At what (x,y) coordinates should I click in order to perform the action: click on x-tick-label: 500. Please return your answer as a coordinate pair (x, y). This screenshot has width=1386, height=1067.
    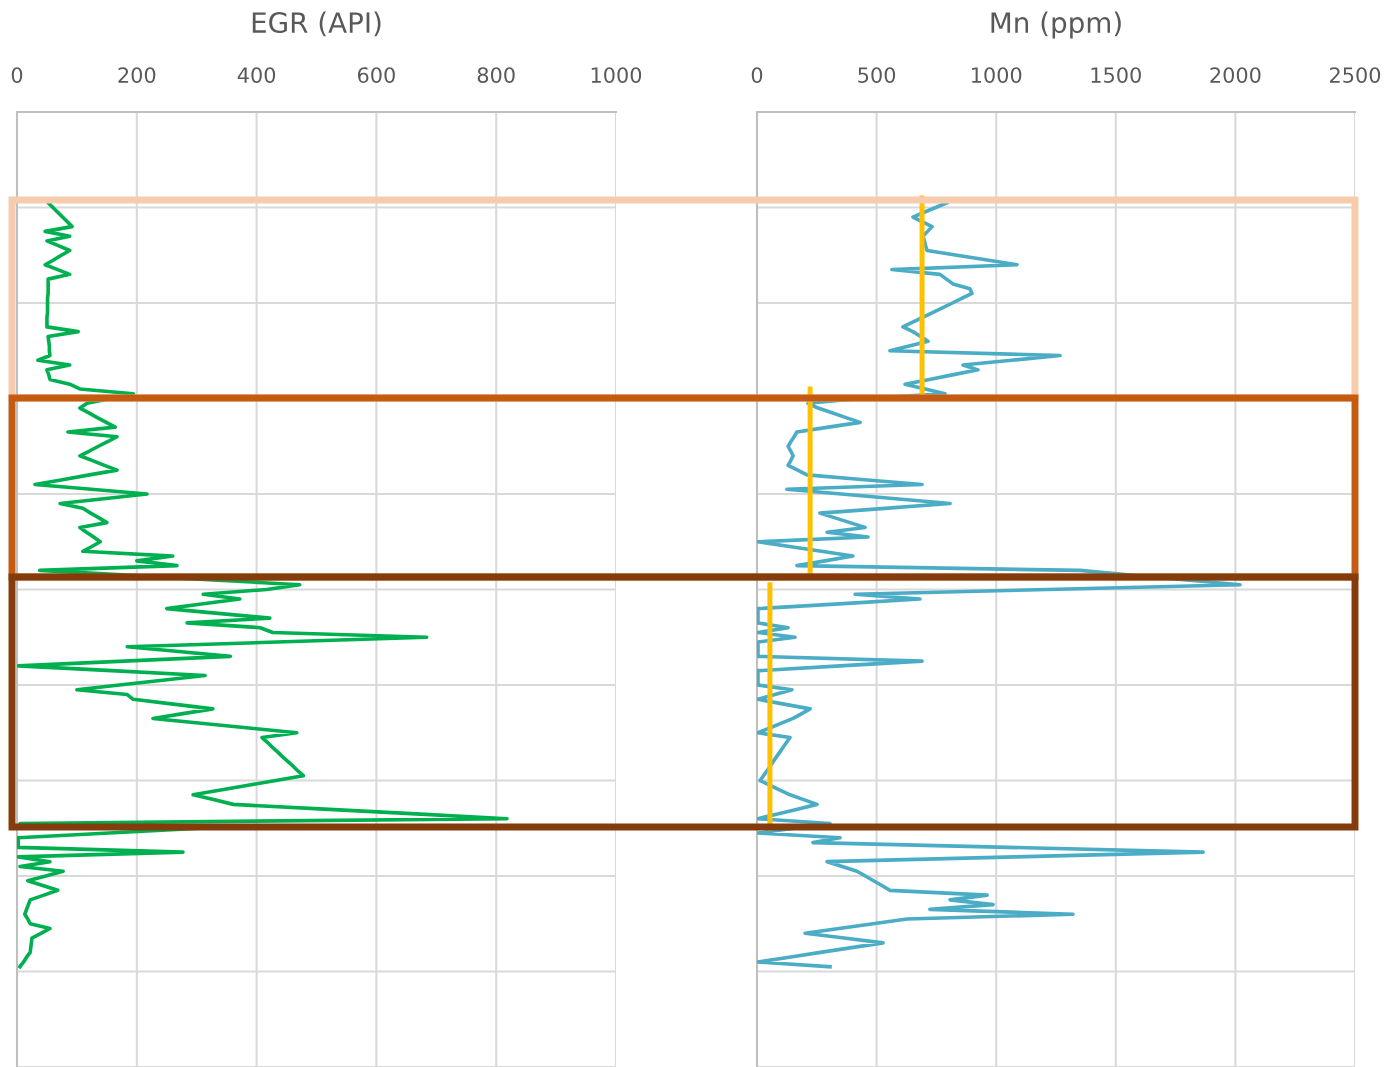
    Looking at the image, I should click on (877, 75).